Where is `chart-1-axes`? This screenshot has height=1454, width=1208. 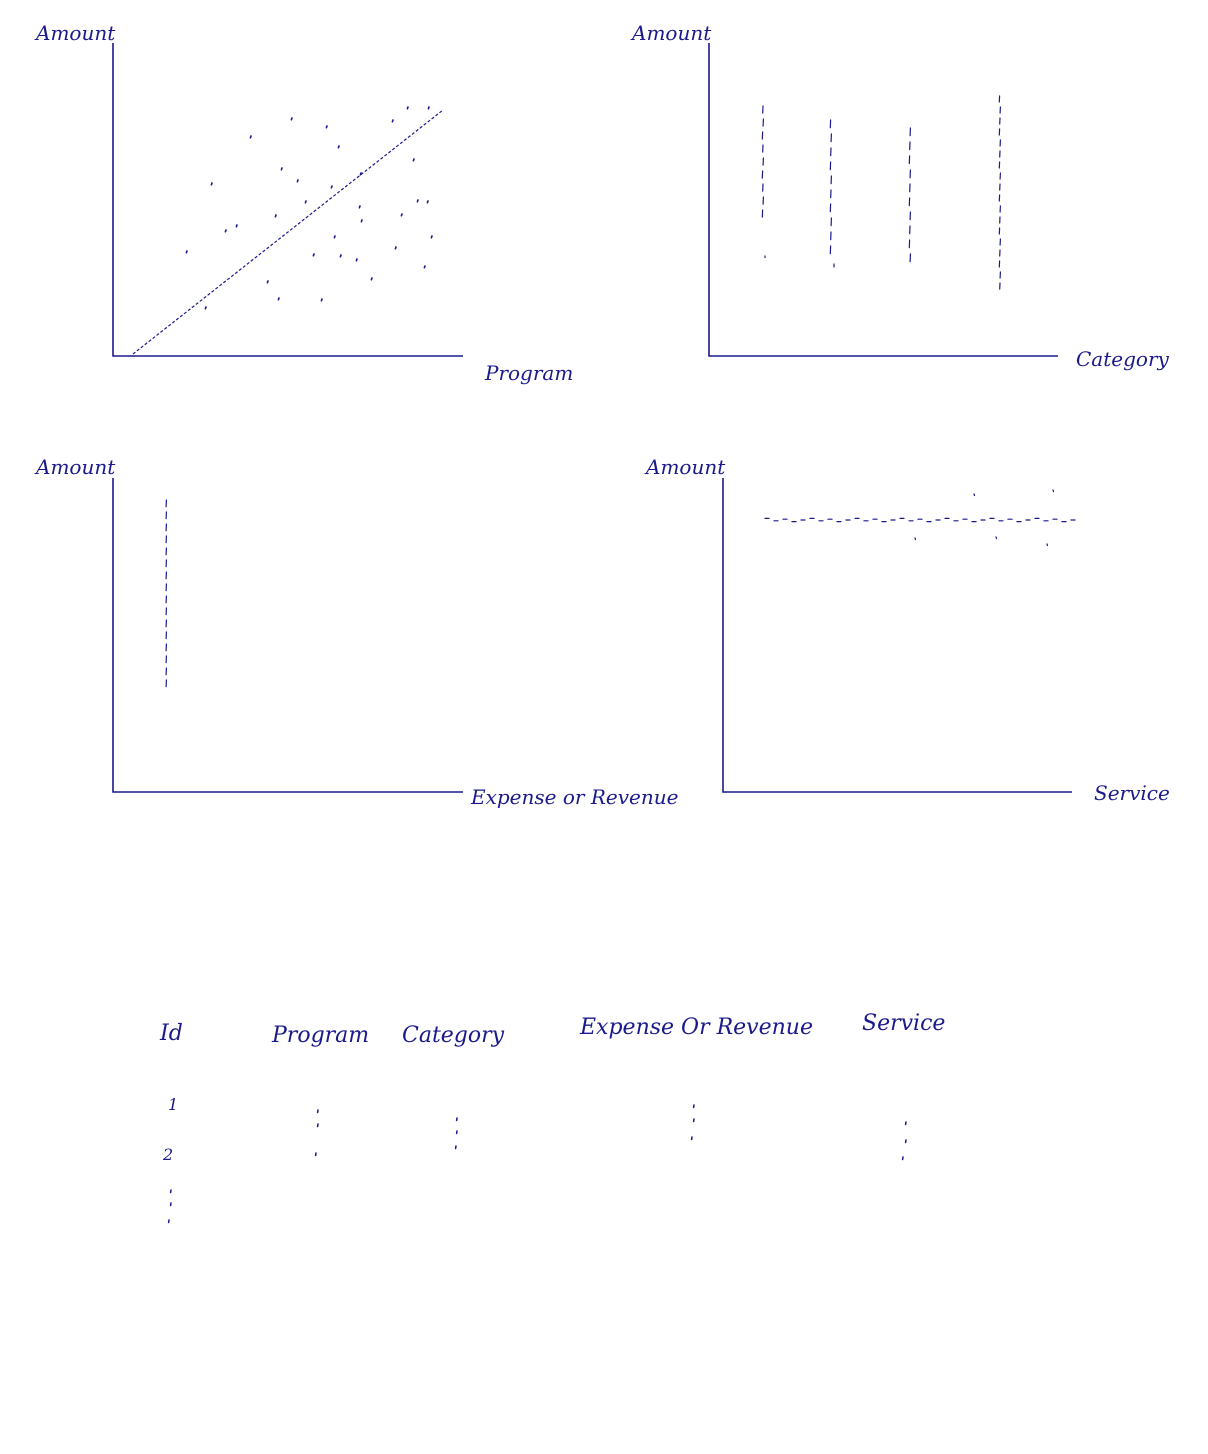
chart-1-axes is located at coordinates (287, 200).